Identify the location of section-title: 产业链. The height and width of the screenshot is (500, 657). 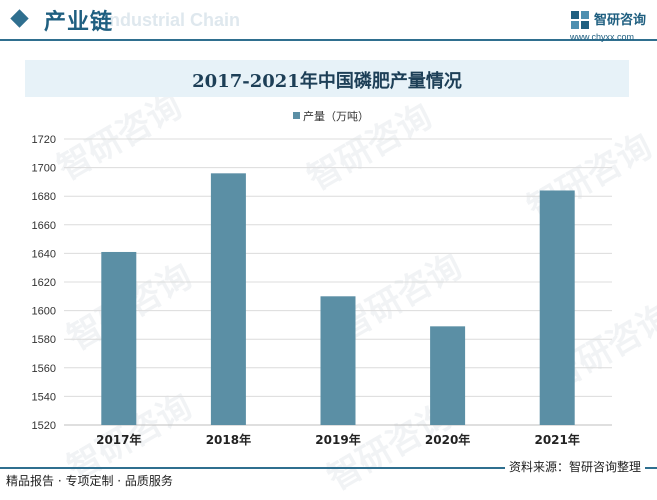
(79, 22).